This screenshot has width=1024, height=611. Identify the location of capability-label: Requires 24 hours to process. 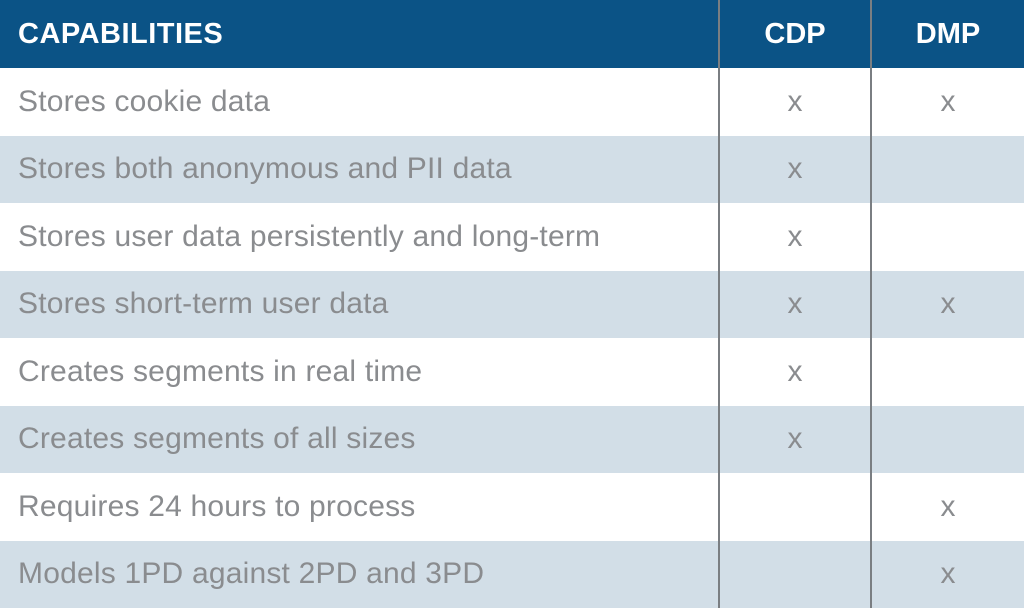
(217, 506).